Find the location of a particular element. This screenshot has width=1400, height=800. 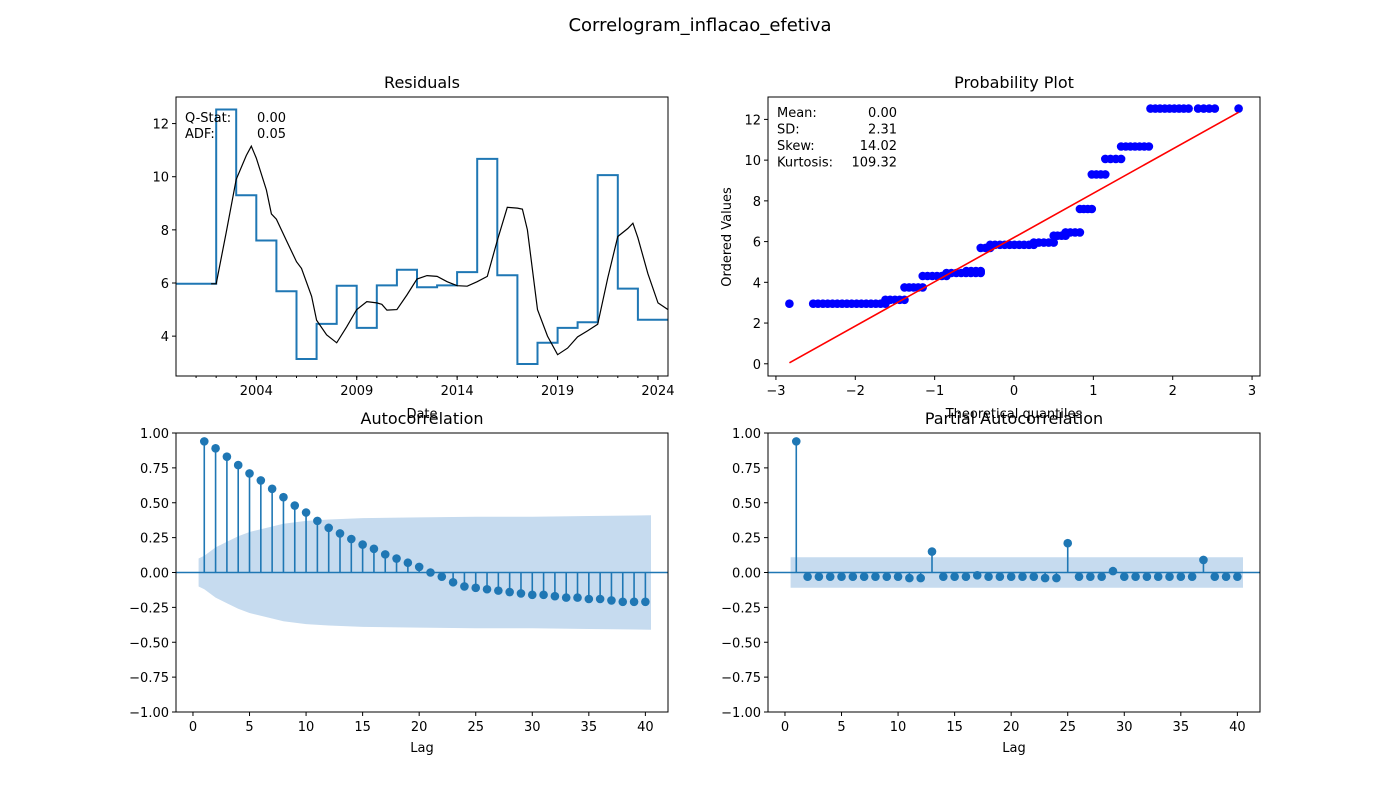

pacf-x-tick-label: 20 is located at coordinates (1011, 727).